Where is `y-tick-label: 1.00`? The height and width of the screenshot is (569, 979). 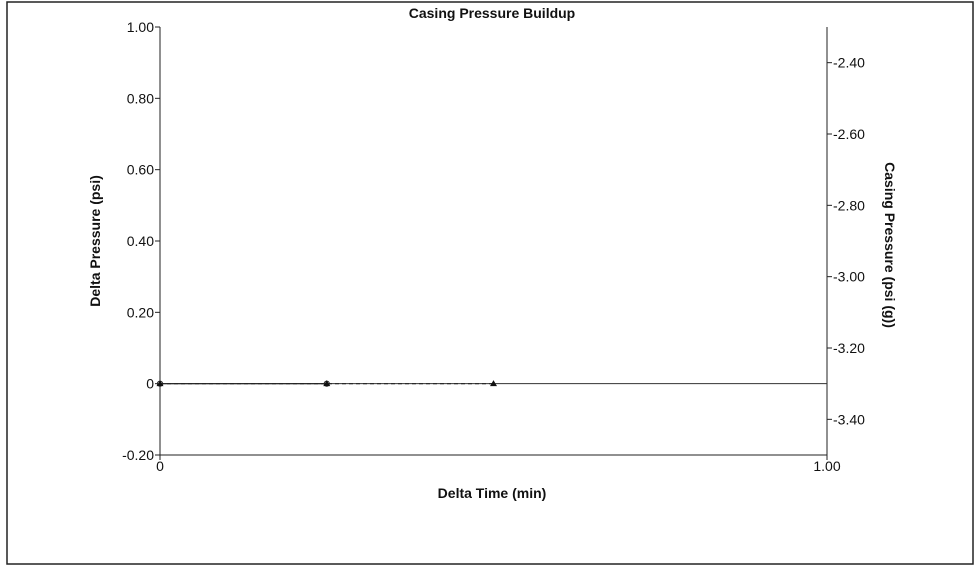
y-tick-label: 1.00 is located at coordinates (140, 27).